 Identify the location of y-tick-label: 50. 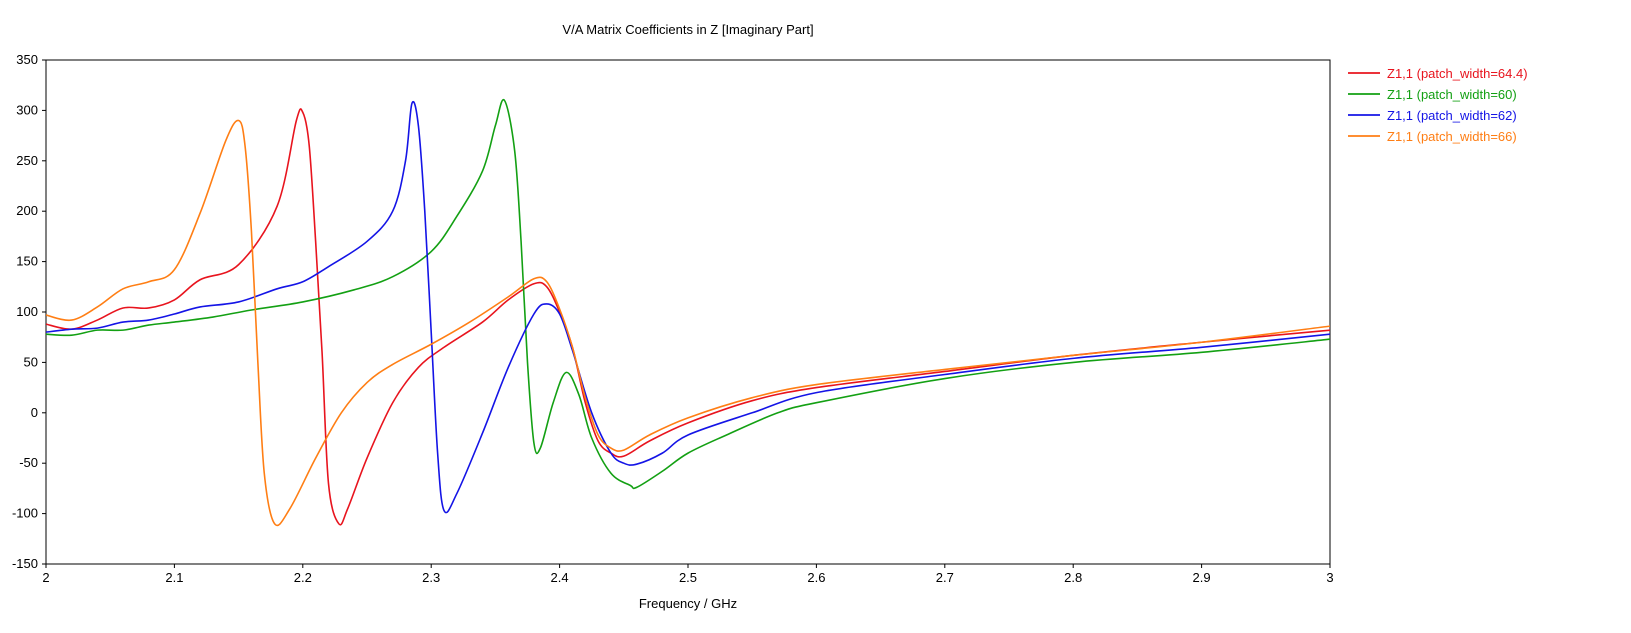
(31, 361).